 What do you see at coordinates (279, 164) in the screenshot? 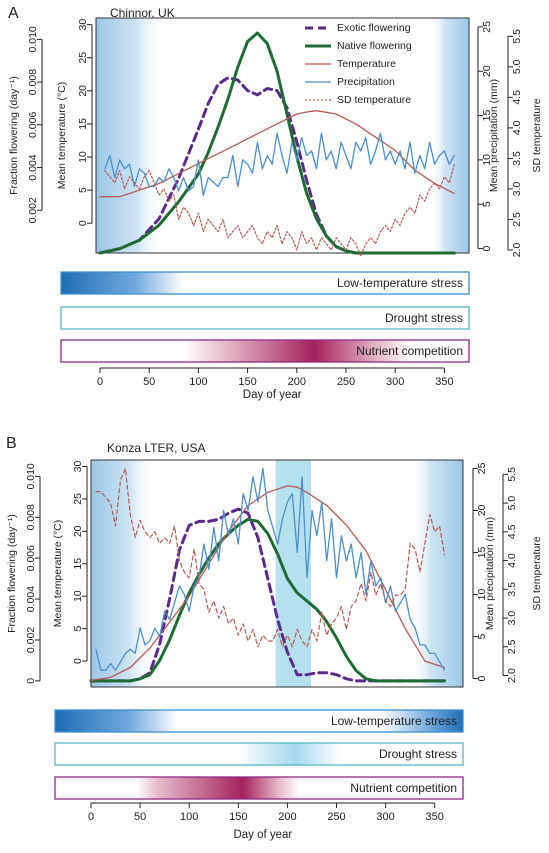
I see `series-precipitation-line` at bounding box center [279, 164].